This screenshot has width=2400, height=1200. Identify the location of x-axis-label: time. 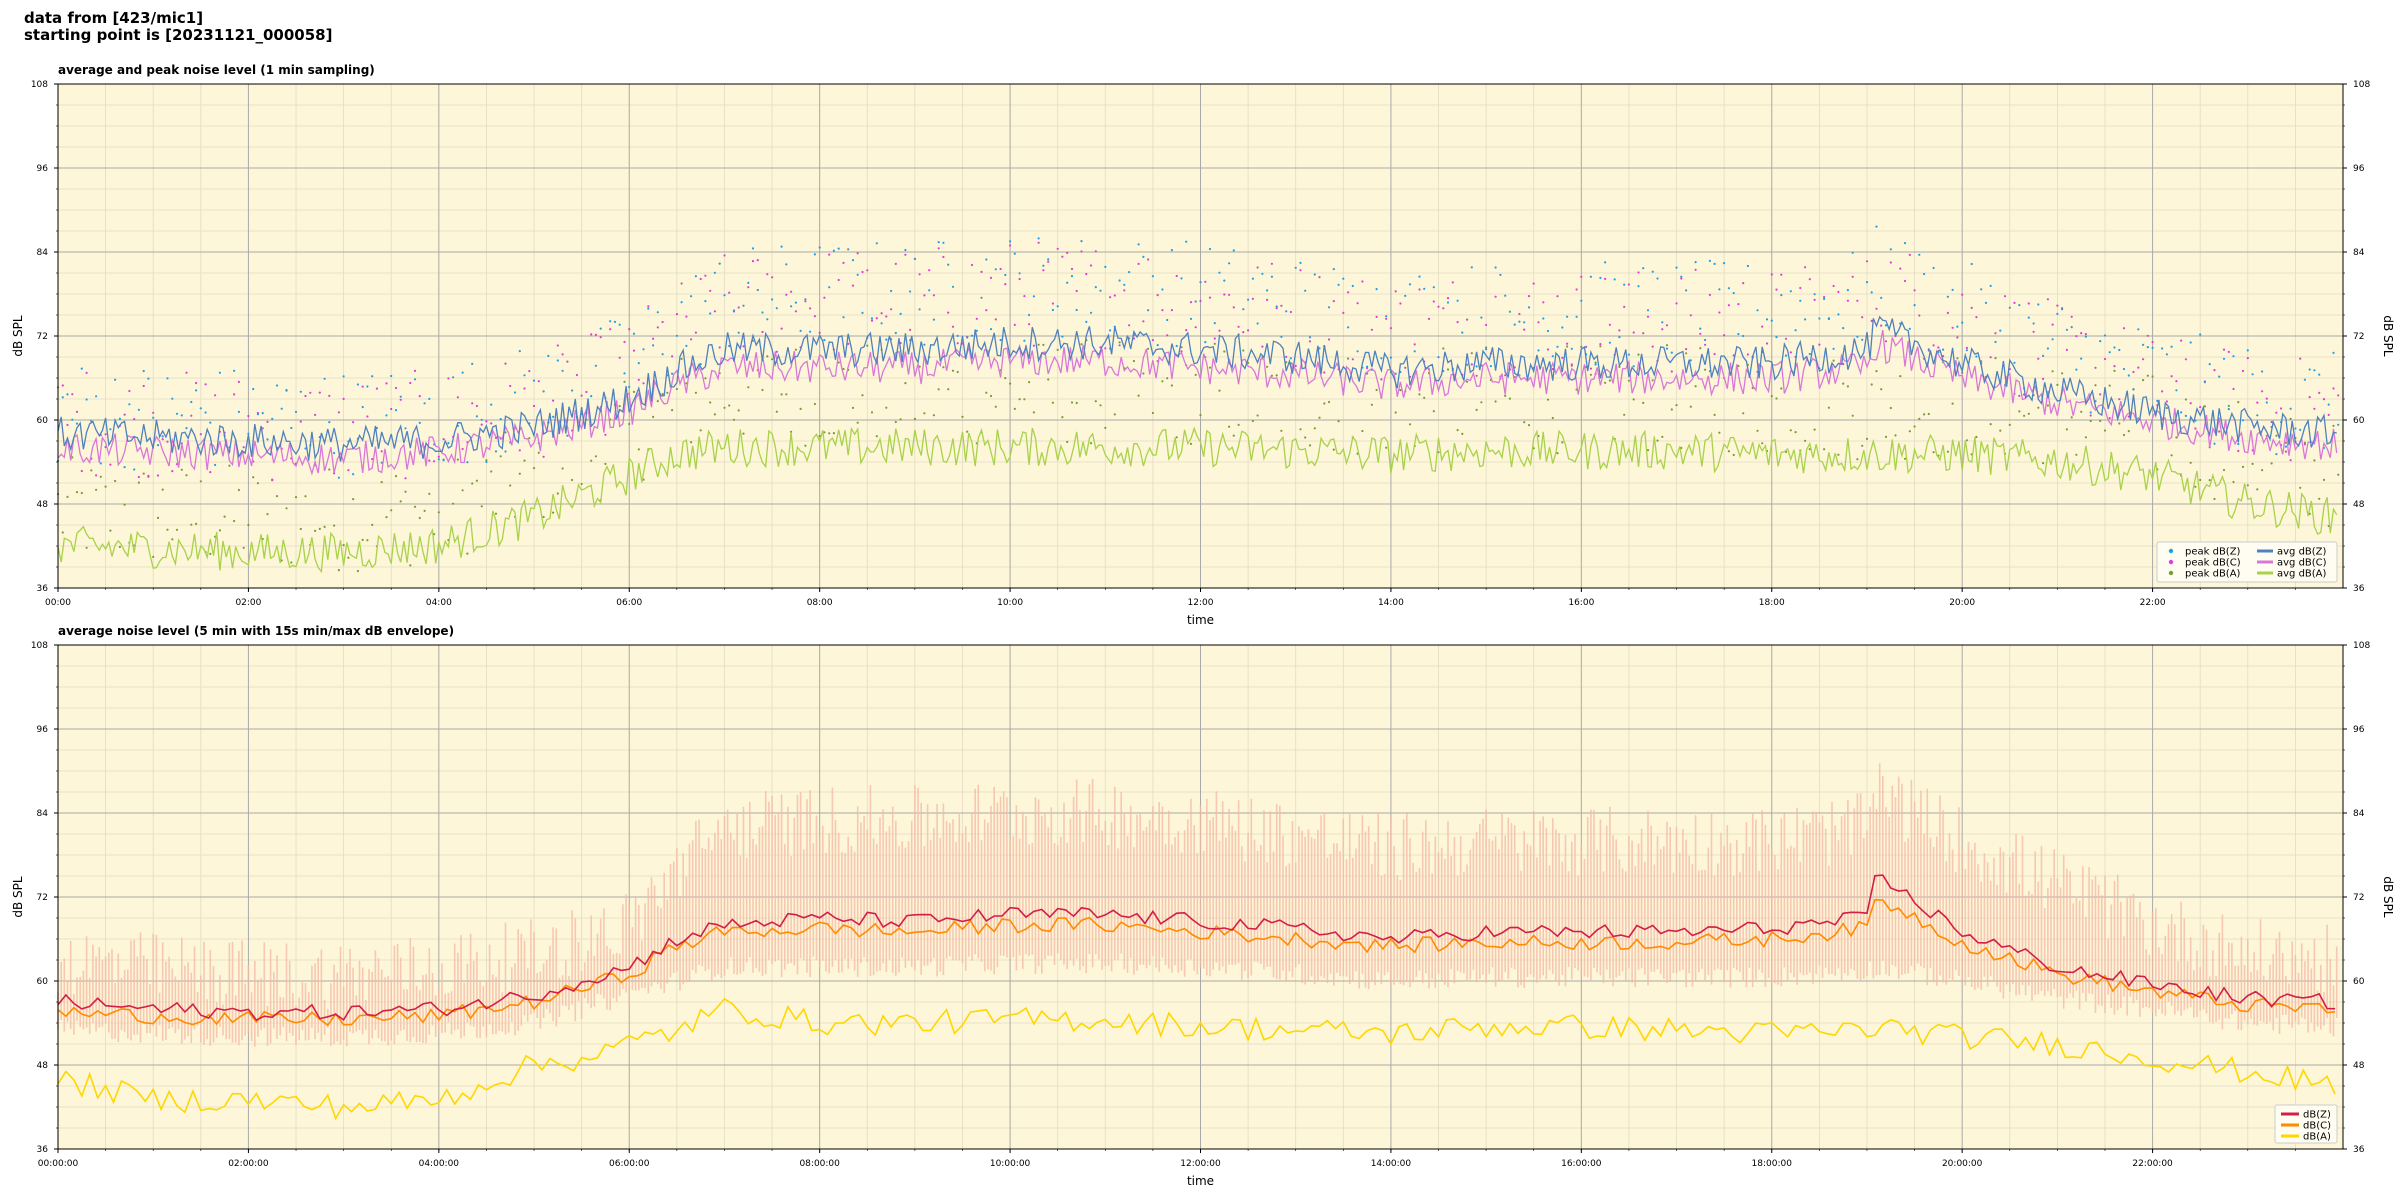
(1200, 1181).